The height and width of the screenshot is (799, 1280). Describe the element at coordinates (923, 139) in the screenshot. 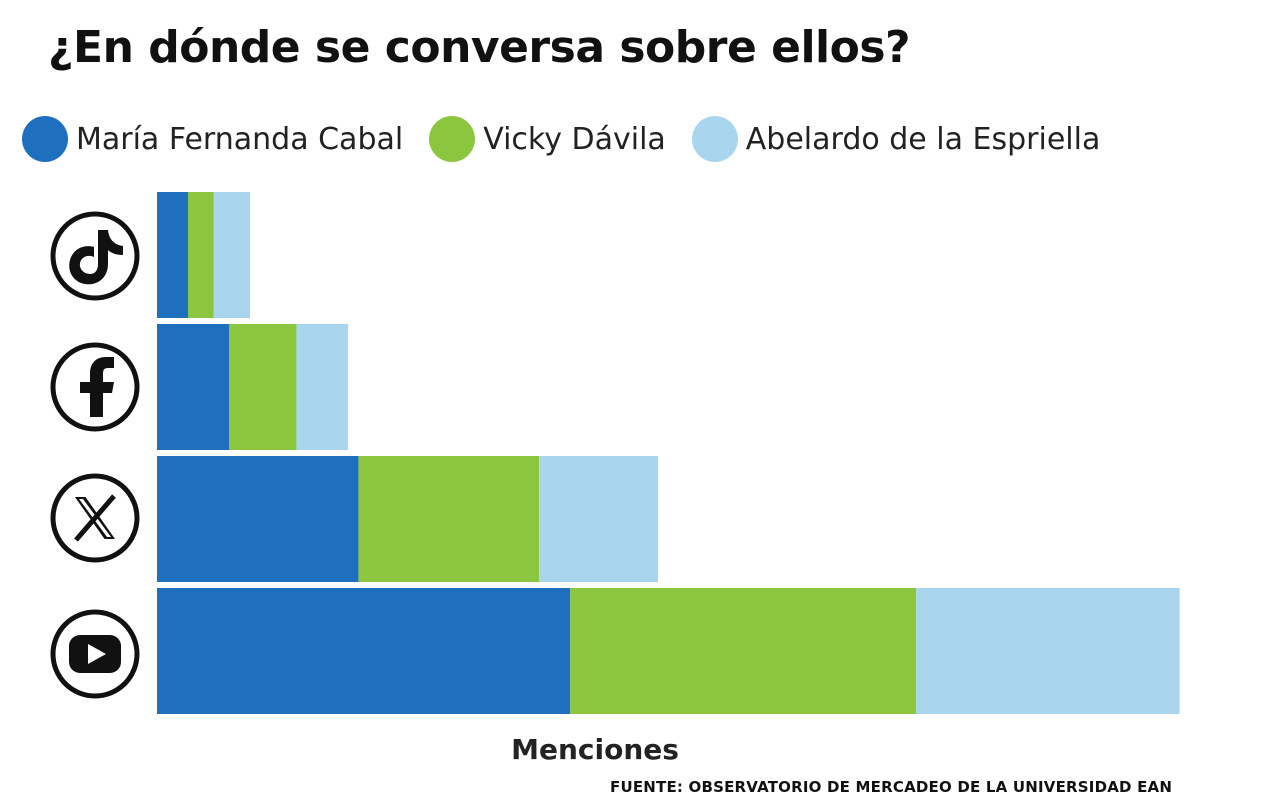

I see `legend-label-espriella: Abelardo de la Espriella` at that location.